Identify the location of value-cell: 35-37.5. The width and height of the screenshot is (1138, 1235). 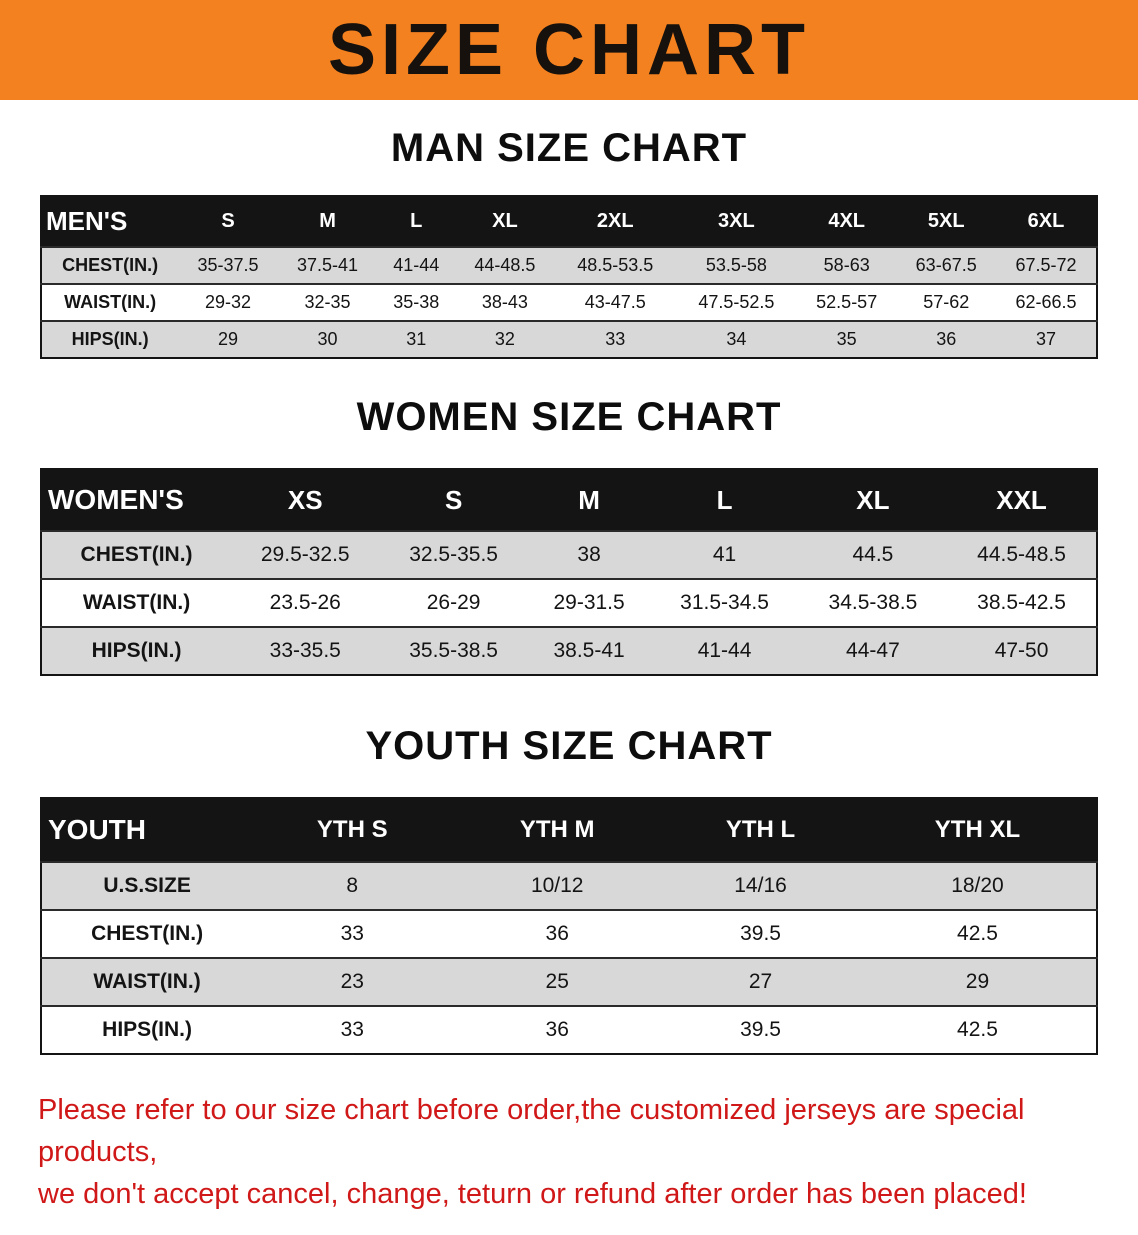
(228, 265).